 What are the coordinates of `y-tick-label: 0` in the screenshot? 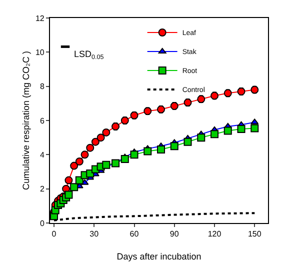 It's located at (42, 223).